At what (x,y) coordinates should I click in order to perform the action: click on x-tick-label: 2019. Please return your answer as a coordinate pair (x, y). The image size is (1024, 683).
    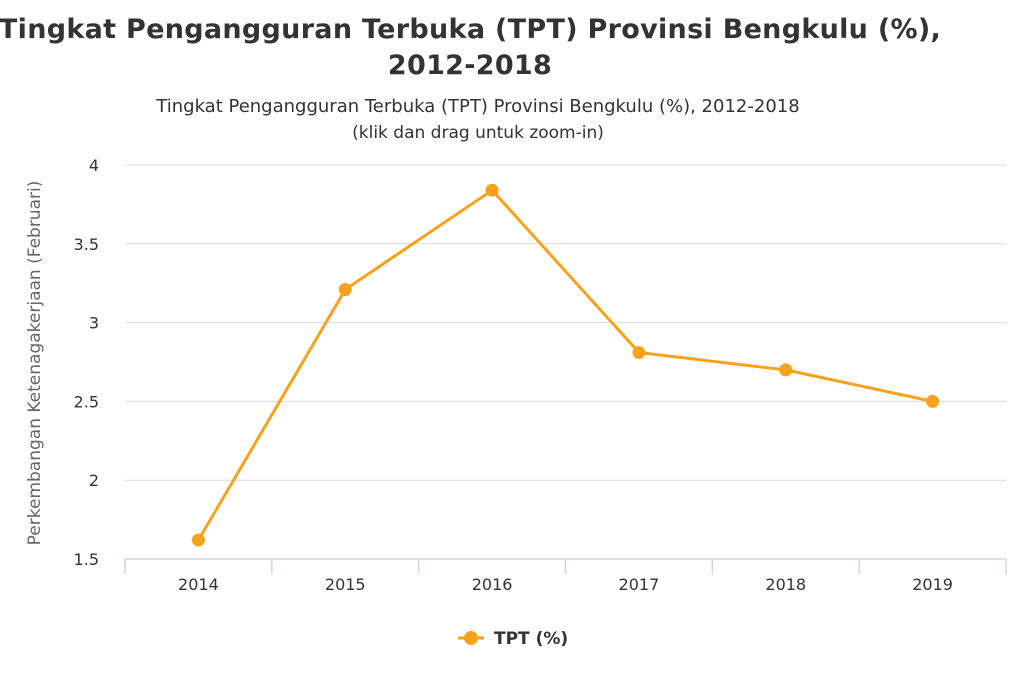
    Looking at the image, I should click on (932, 584).